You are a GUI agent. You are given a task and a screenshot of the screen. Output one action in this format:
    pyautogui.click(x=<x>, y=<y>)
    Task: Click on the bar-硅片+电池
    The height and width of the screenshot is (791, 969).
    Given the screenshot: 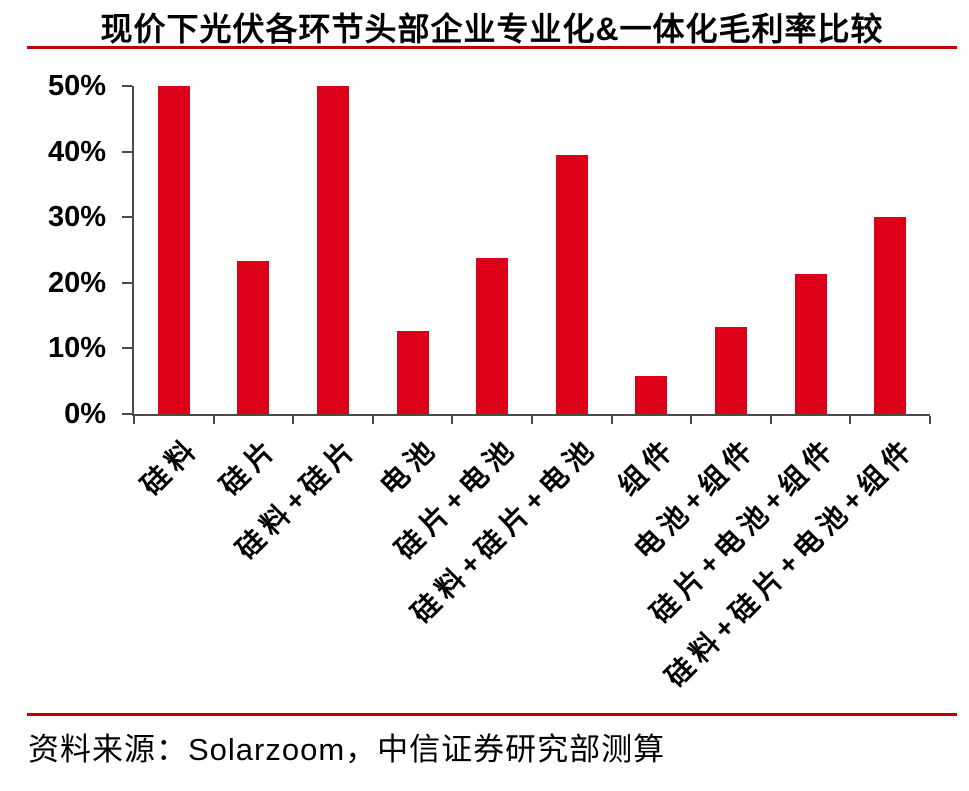 What is the action you would take?
    pyautogui.click(x=492, y=335)
    